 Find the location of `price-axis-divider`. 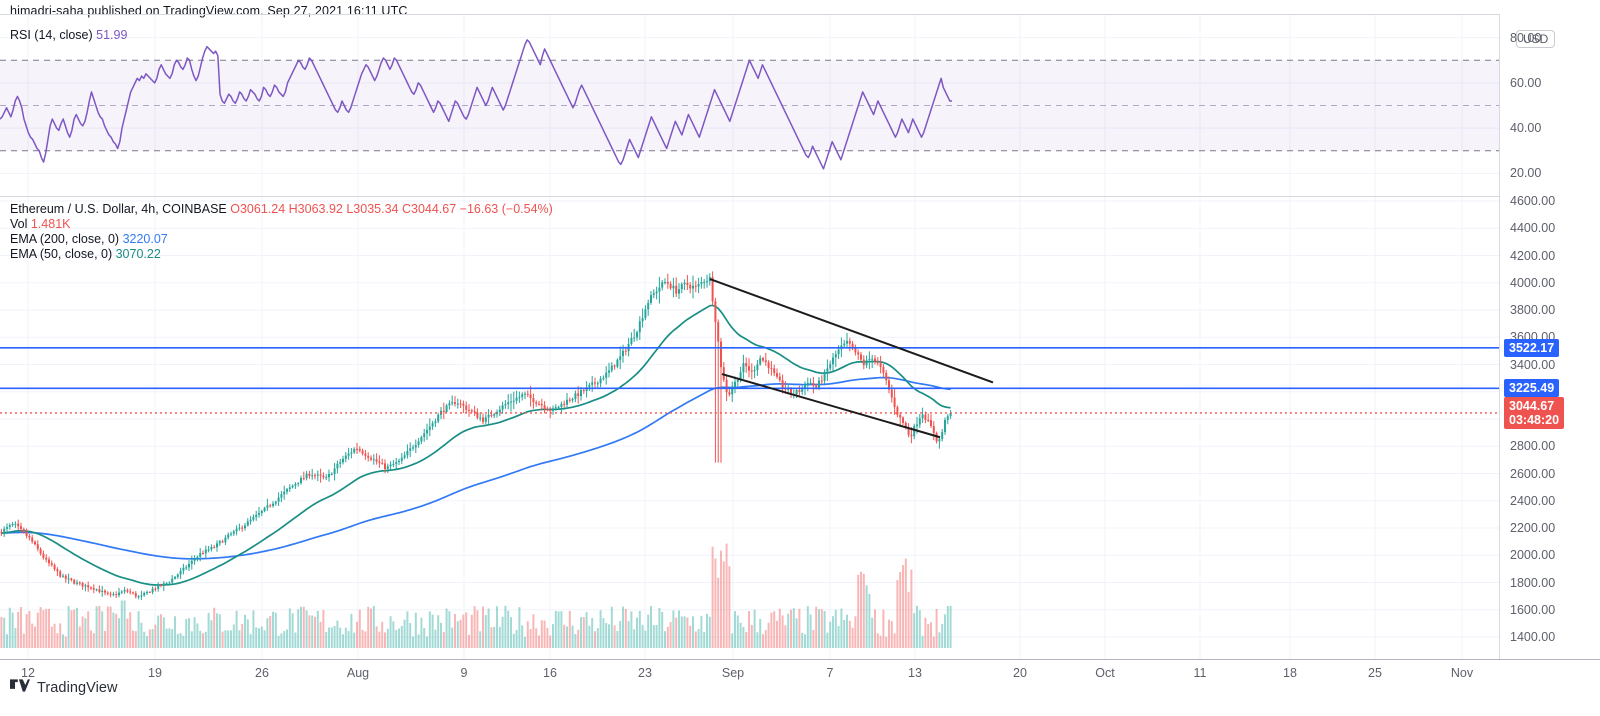

price-axis-divider is located at coordinates (1499, 337).